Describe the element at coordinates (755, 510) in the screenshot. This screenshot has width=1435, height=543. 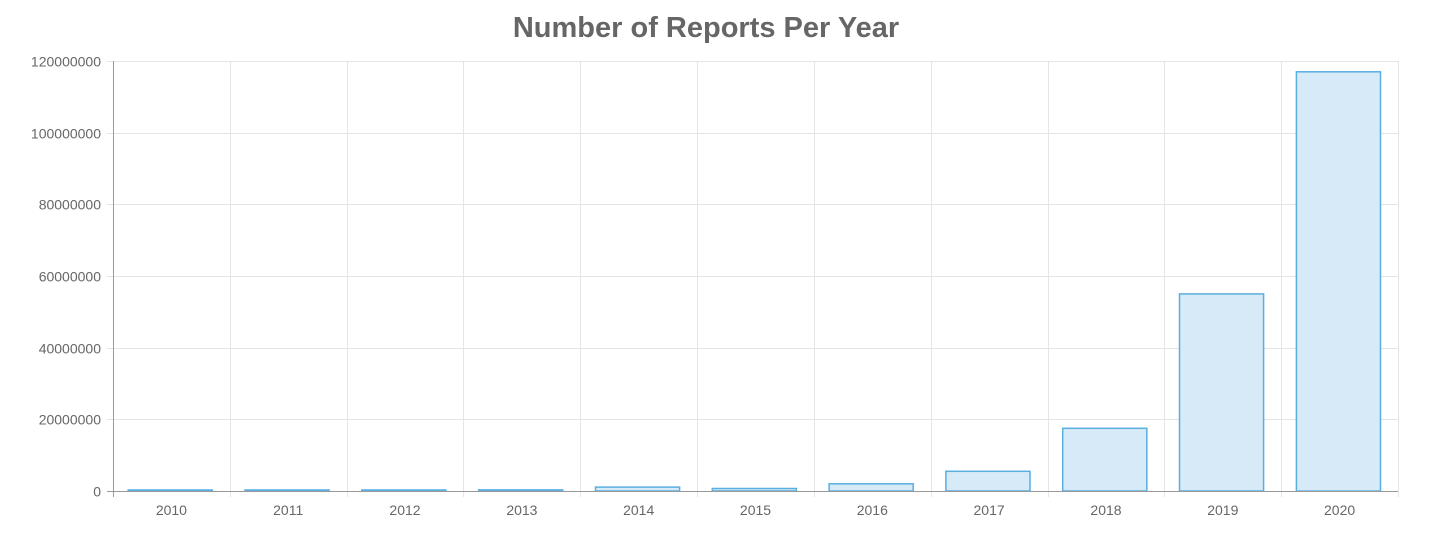
I see `x-tick-label: 2015` at that location.